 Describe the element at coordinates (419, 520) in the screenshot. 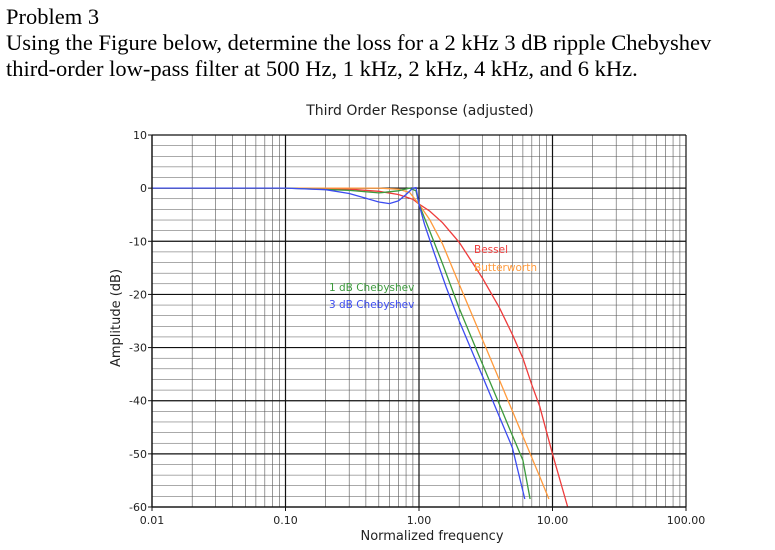

I see `x-tick-label: 1.00` at that location.